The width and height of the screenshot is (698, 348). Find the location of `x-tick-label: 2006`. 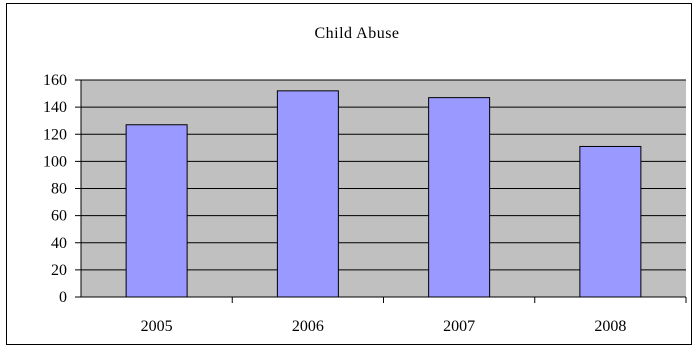

x-tick-label: 2006 is located at coordinates (308, 326).